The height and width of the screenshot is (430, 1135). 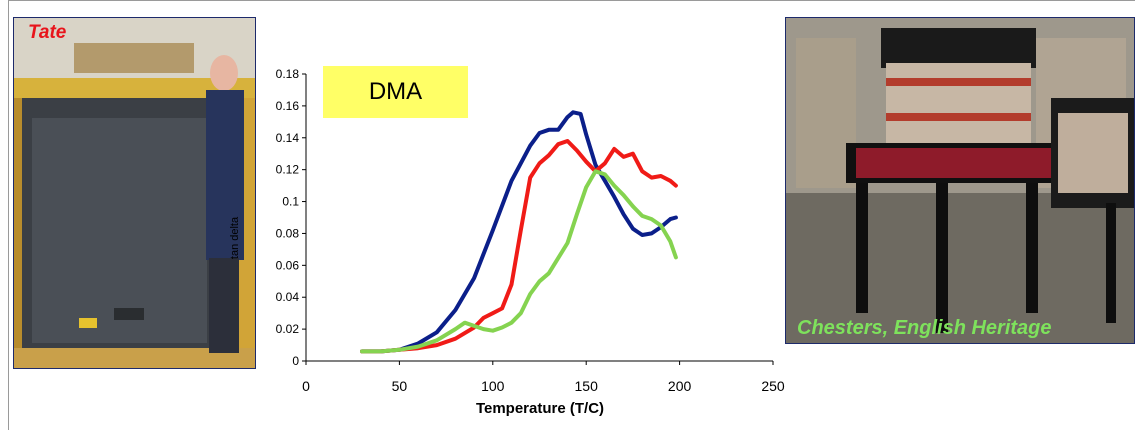 I want to click on y-tick-label: 0.16, so click(x=288, y=106).